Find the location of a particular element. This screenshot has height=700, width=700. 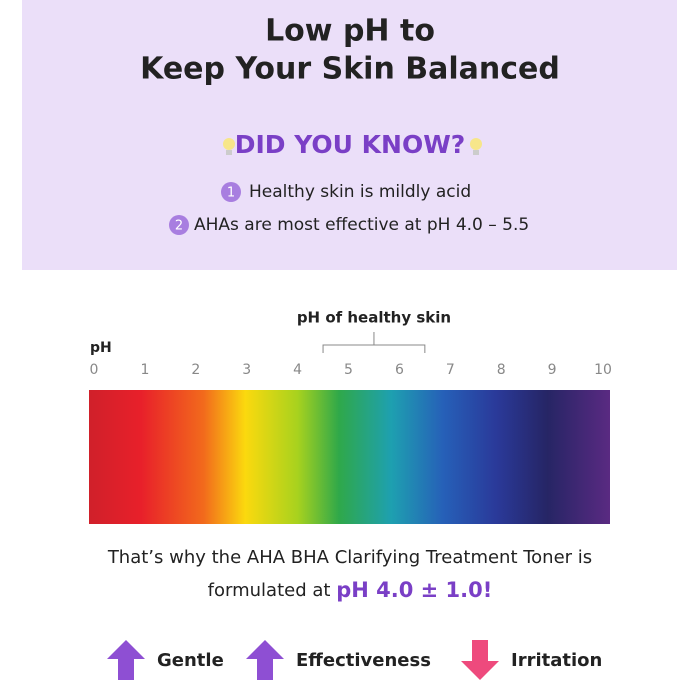

title-line: Keep Your Skin Balanced is located at coordinates (350, 69).